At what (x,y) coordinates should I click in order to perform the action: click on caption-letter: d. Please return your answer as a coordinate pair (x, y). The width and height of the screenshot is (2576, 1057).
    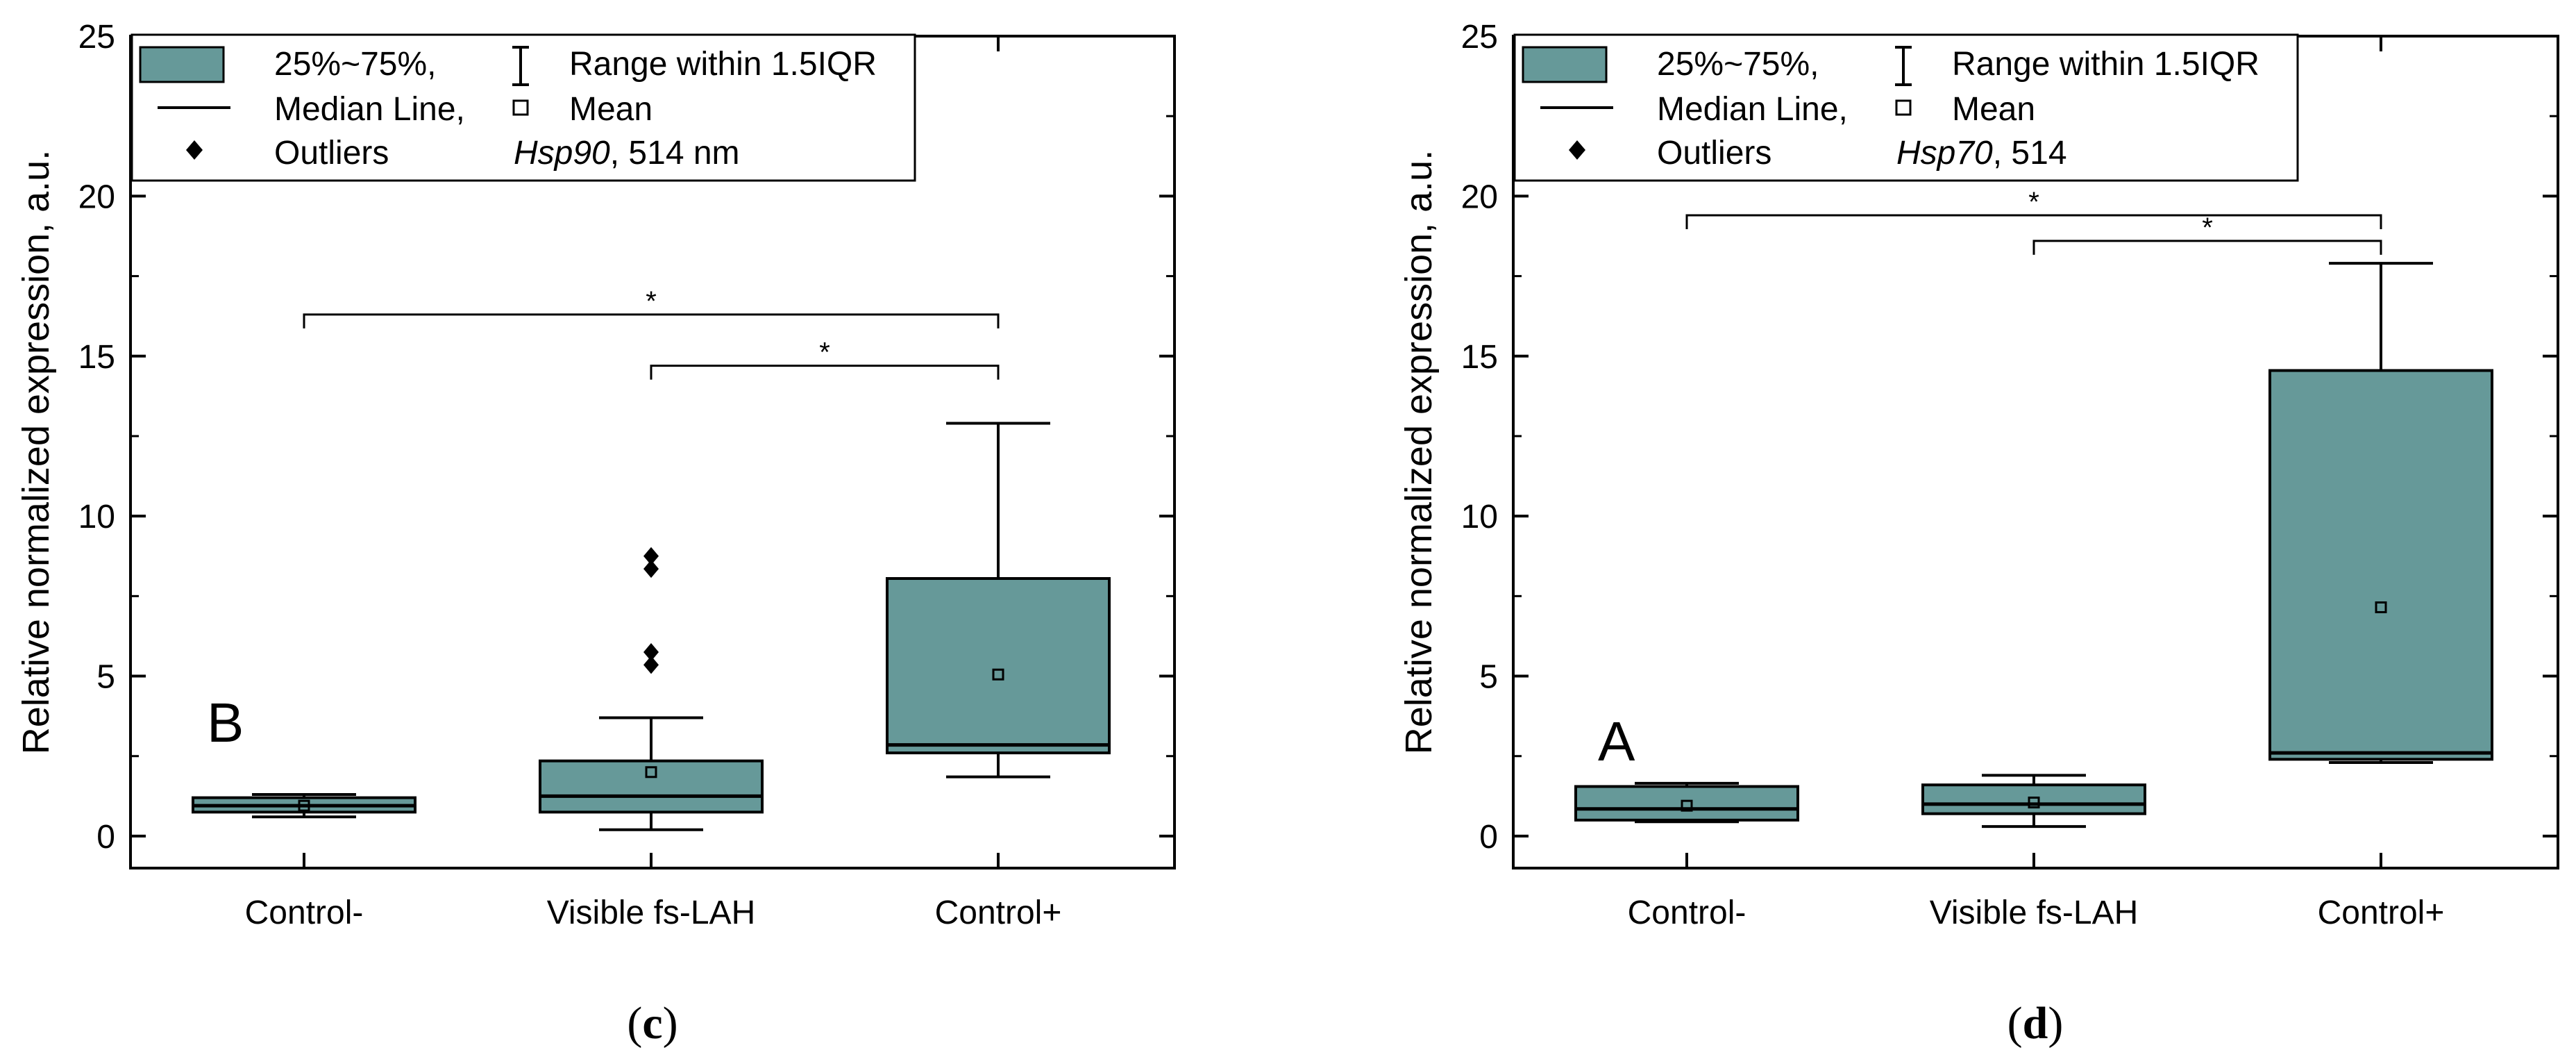
    Looking at the image, I should click on (2035, 1023).